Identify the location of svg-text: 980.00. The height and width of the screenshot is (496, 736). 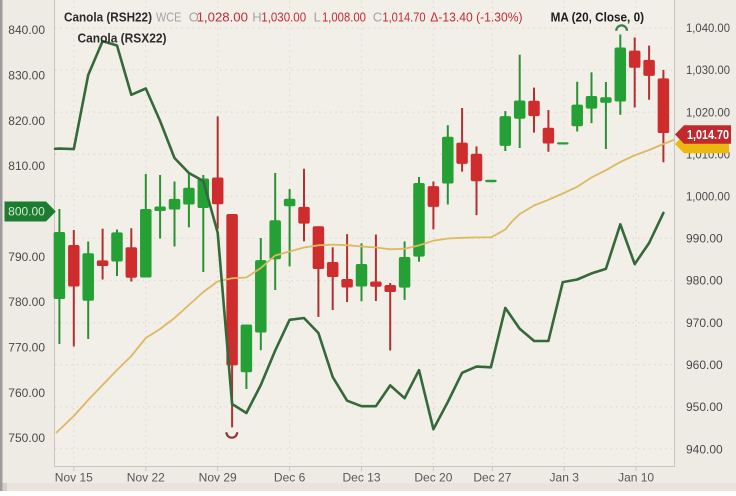
(704, 281).